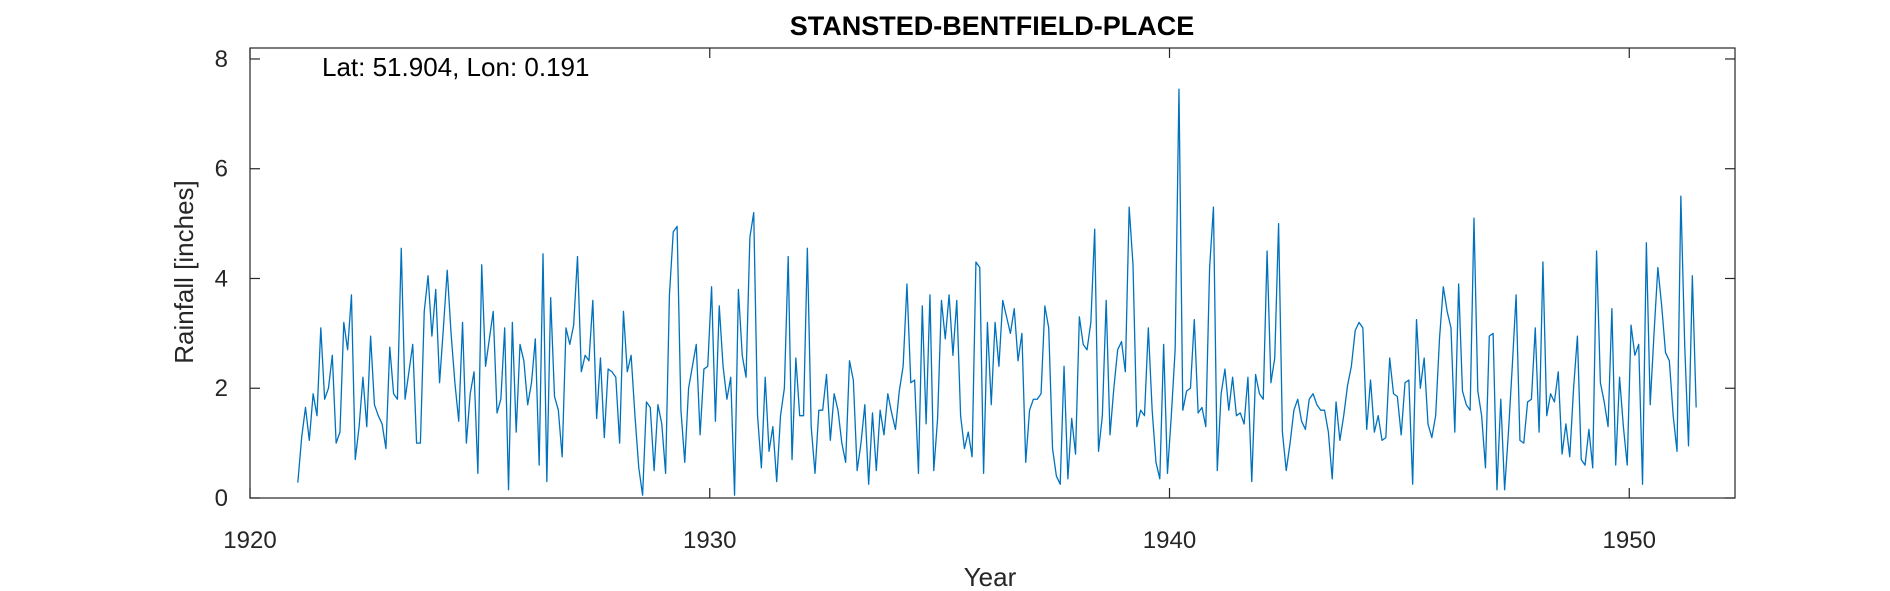  What do you see at coordinates (221, 59) in the screenshot?
I see `y-tick-label: 8` at bounding box center [221, 59].